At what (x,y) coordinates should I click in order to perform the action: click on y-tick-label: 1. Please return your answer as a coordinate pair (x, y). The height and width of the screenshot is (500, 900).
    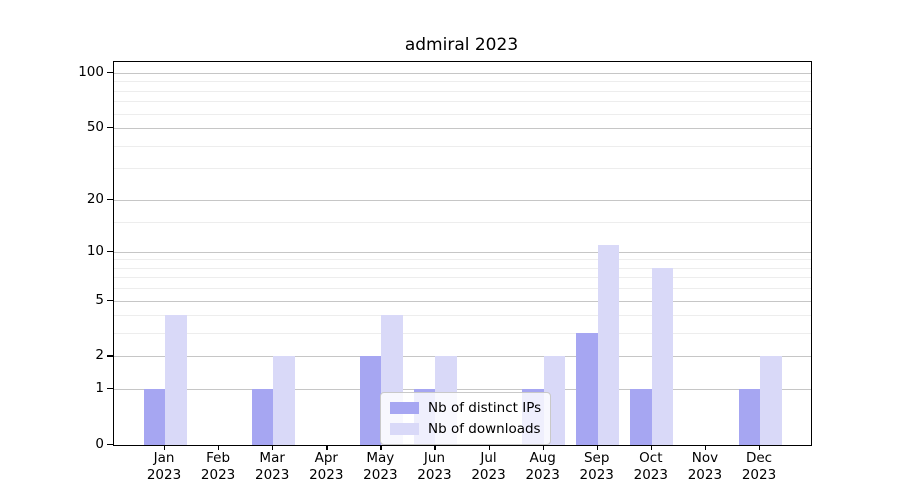
    Looking at the image, I should click on (99, 388).